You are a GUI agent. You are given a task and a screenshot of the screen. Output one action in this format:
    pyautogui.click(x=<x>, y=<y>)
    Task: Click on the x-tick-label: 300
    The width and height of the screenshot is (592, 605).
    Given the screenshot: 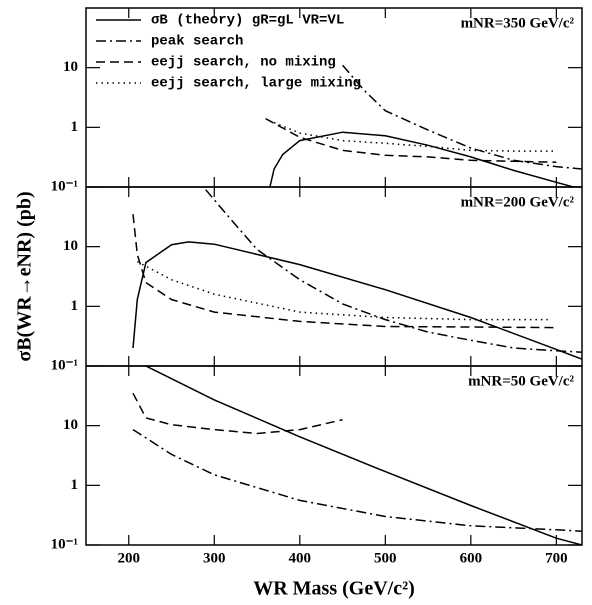 What is the action you would take?
    pyautogui.click(x=214, y=558)
    